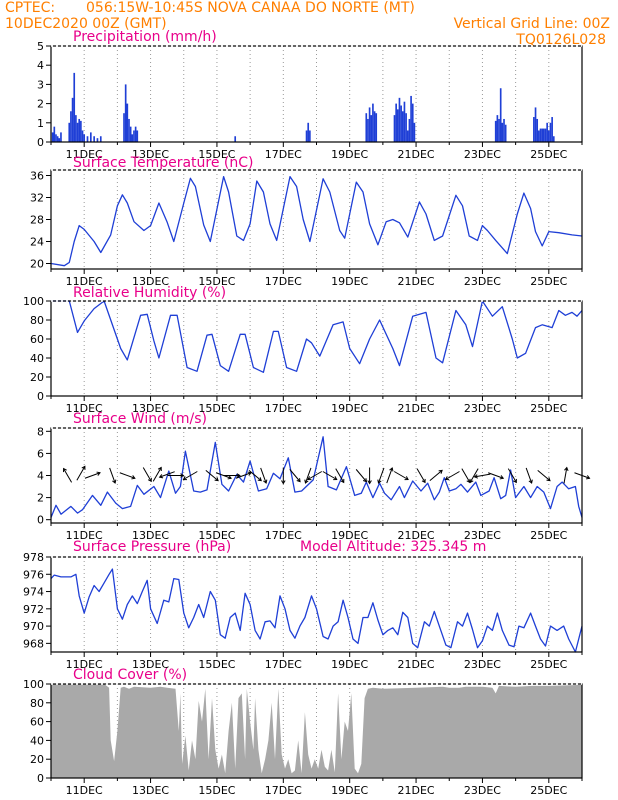 The height and width of the screenshot is (800, 618). Describe the element at coordinates (140, 419) in the screenshot. I see `wind-title: Surface Wind (m/s)` at that location.